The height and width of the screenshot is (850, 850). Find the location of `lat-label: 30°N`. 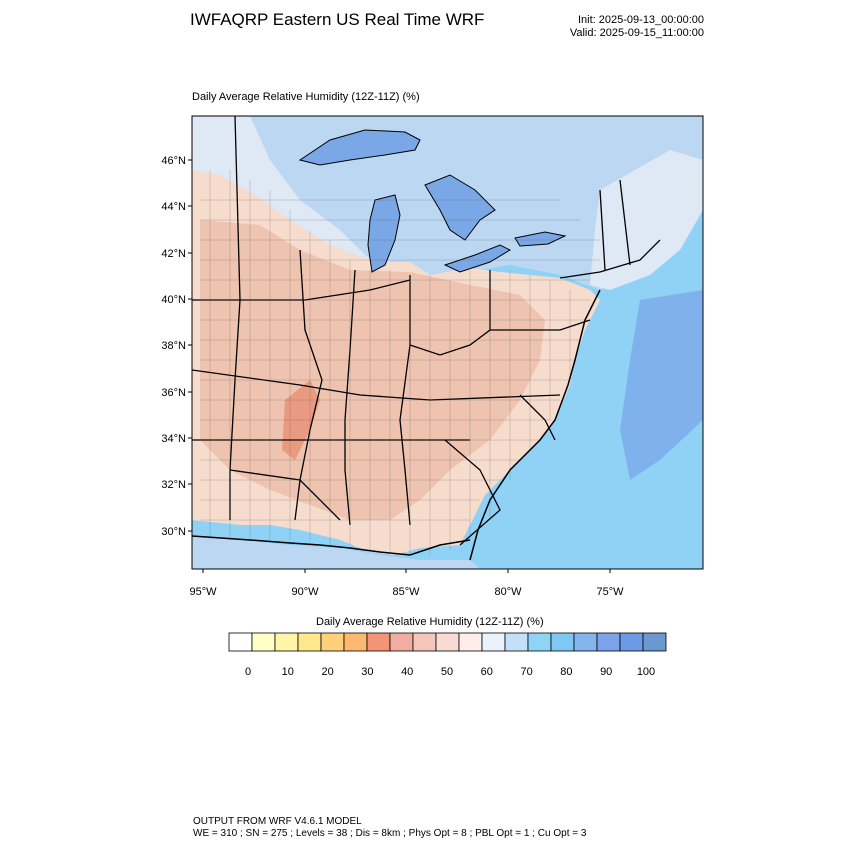

lat-label: 30°N is located at coordinates (173, 532).